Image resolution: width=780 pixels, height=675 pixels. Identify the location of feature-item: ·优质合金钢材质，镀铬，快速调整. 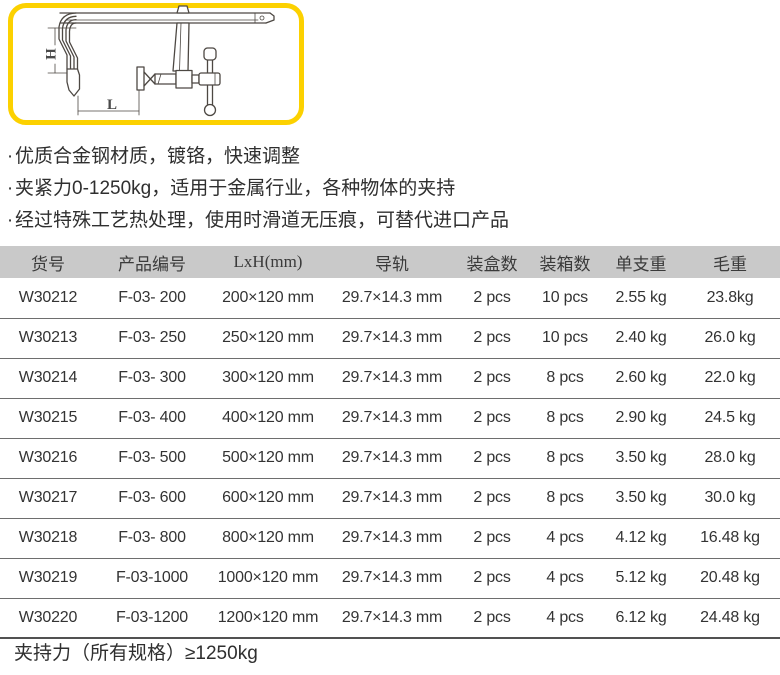
(392, 157).